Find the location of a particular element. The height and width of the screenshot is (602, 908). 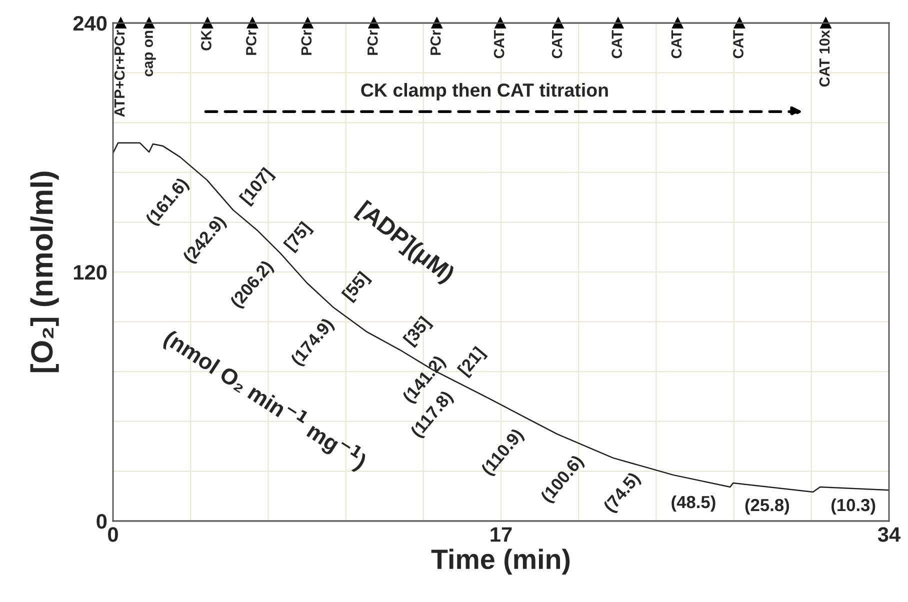

y-tick-label: 240 is located at coordinates (90, 23).